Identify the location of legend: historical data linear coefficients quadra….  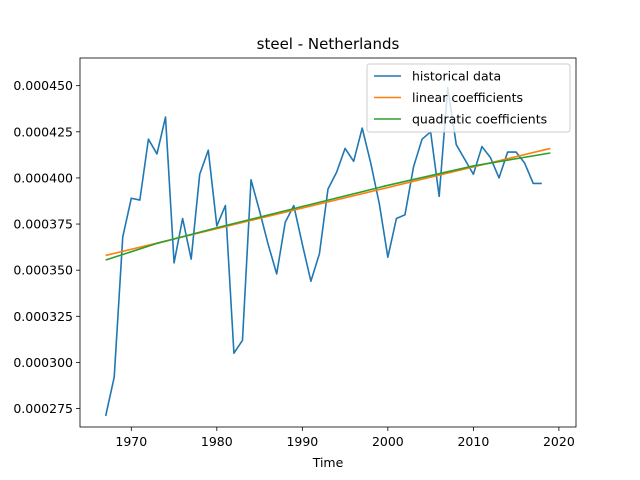
(468, 98).